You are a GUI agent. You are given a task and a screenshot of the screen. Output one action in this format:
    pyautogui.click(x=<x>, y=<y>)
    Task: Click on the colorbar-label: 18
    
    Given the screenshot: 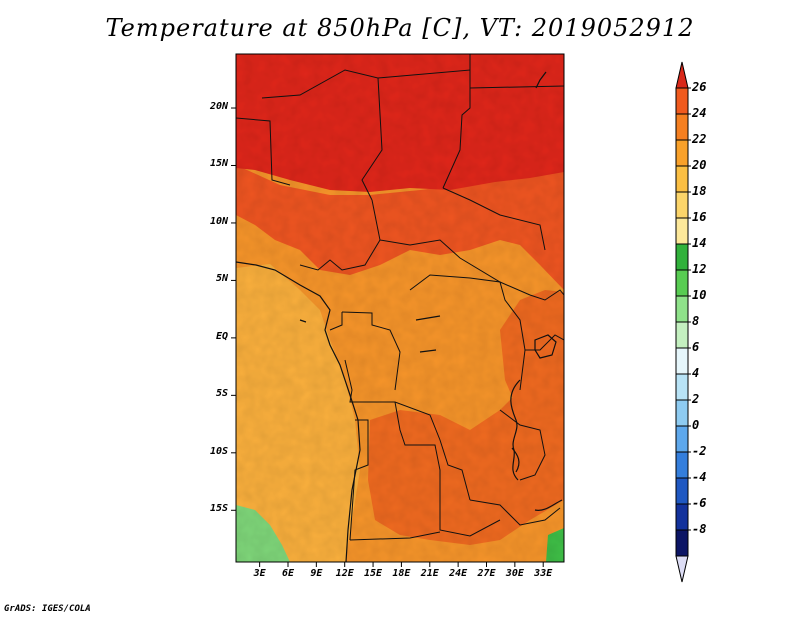 What is the action you would take?
    pyautogui.click(x=699, y=191)
    